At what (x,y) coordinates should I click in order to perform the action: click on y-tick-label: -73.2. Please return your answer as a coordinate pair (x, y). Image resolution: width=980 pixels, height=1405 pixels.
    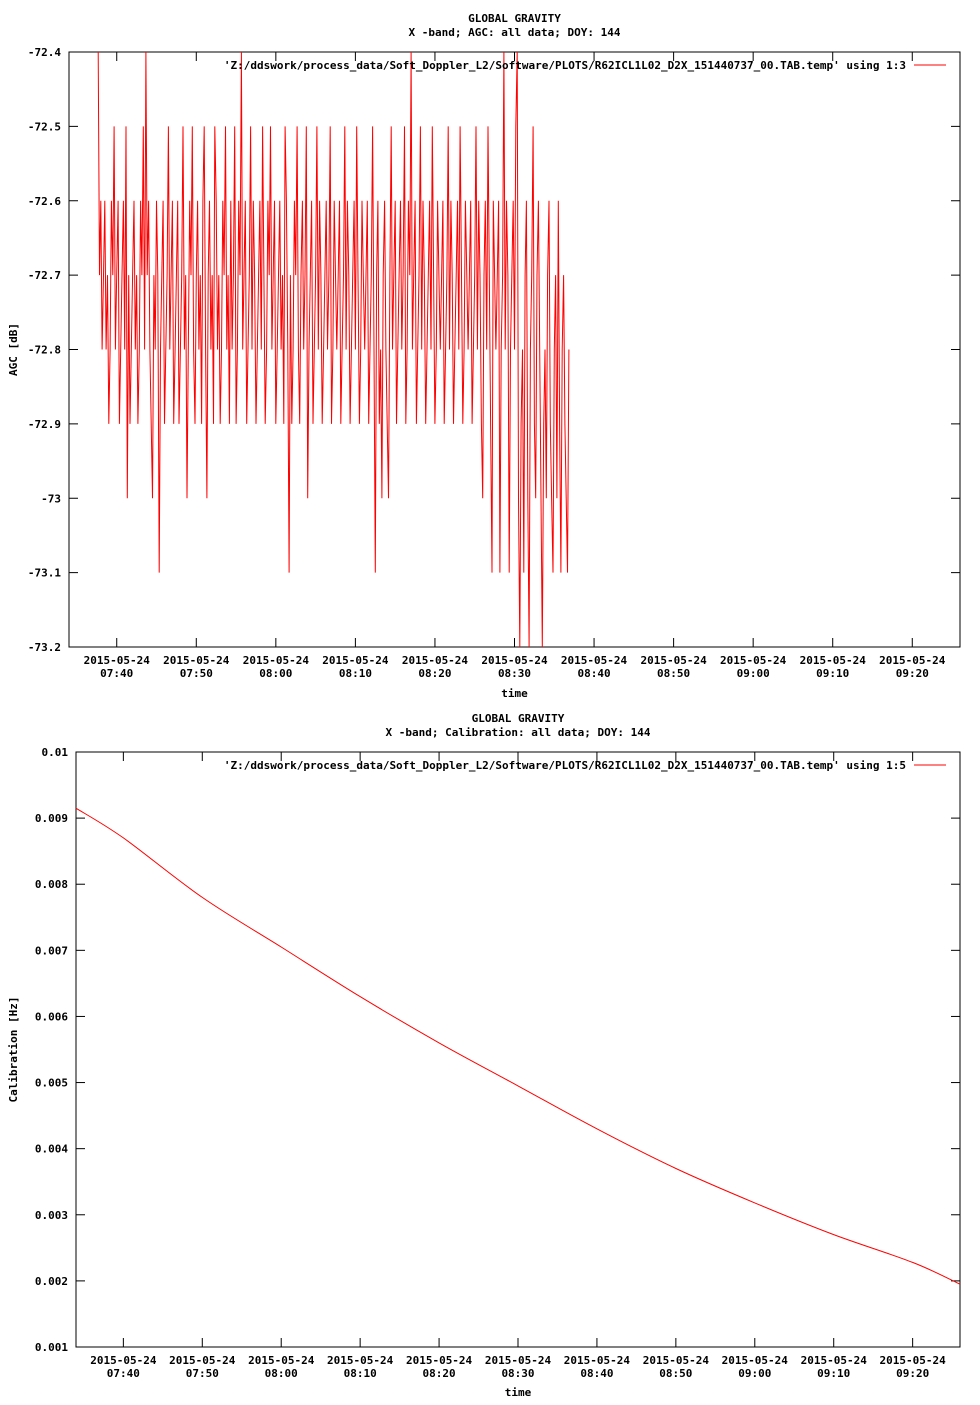
    Looking at the image, I should click on (44, 647).